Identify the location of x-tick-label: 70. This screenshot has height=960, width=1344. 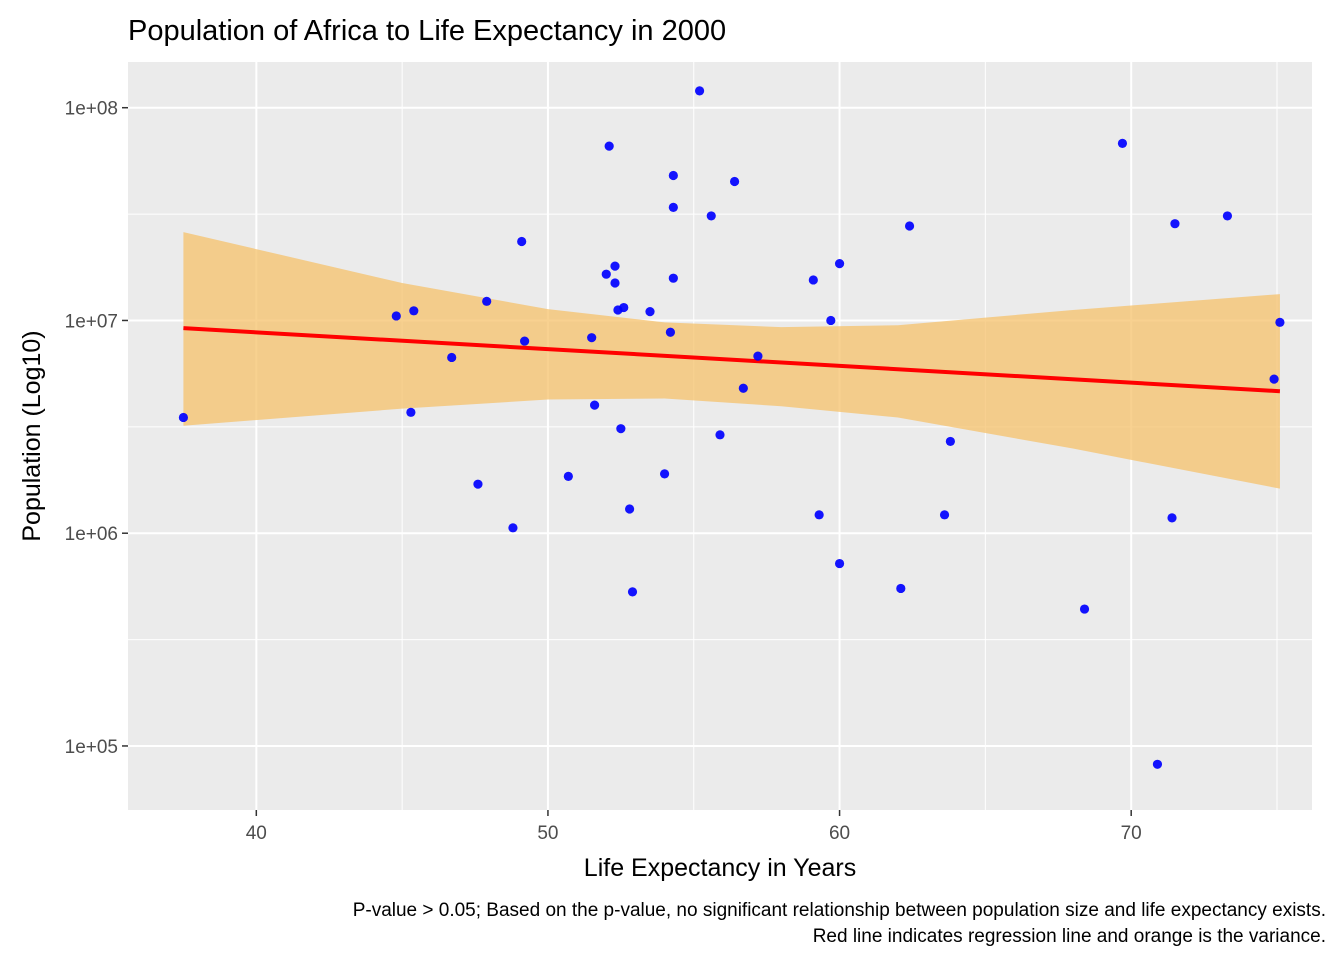
(1131, 833).